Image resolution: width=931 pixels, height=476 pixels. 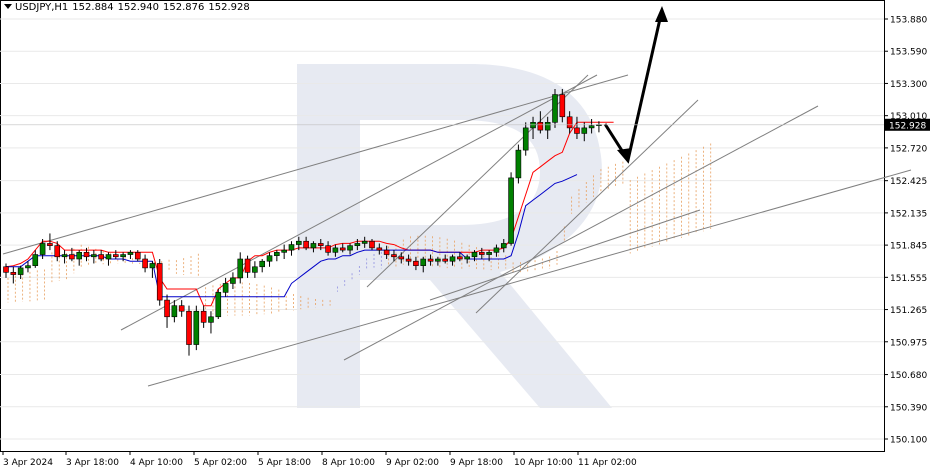 What do you see at coordinates (908, 343) in the screenshot?
I see `y-tick-label: 150.975` at bounding box center [908, 343].